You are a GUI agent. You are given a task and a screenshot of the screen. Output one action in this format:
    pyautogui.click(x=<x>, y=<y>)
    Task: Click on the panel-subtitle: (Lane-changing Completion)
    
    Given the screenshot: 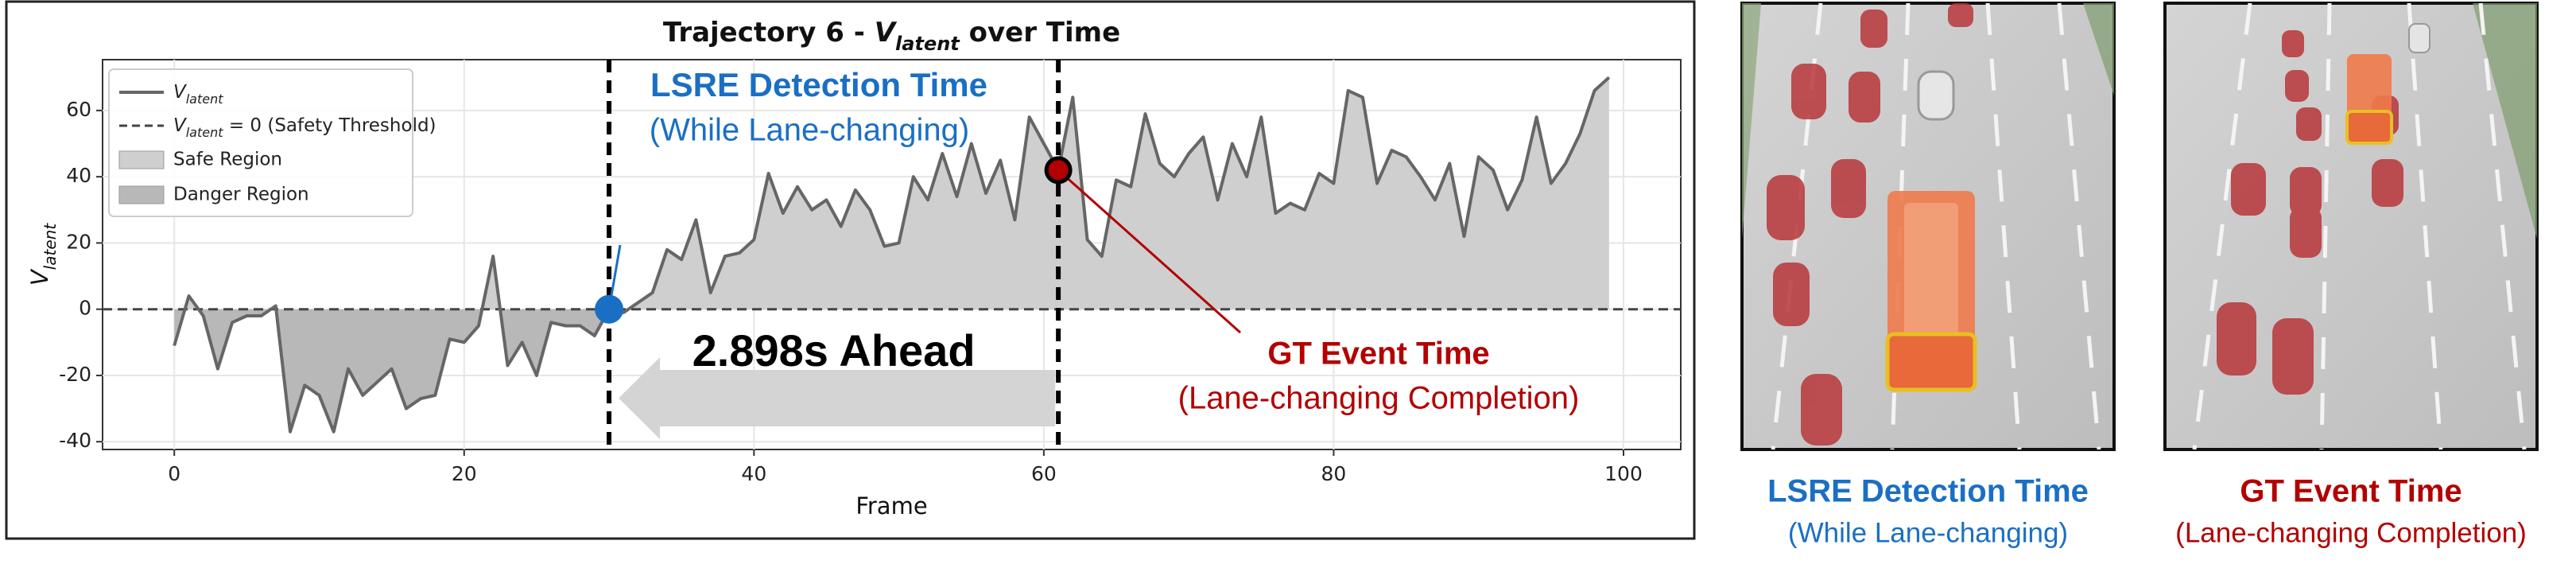 What is the action you would take?
    pyautogui.click(x=2351, y=533)
    